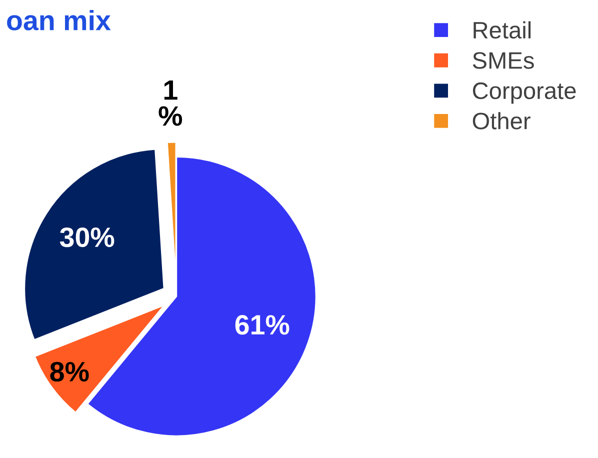 The width and height of the screenshot is (598, 458). What do you see at coordinates (170, 103) in the screenshot?
I see `data-label: 1 %` at bounding box center [170, 103].